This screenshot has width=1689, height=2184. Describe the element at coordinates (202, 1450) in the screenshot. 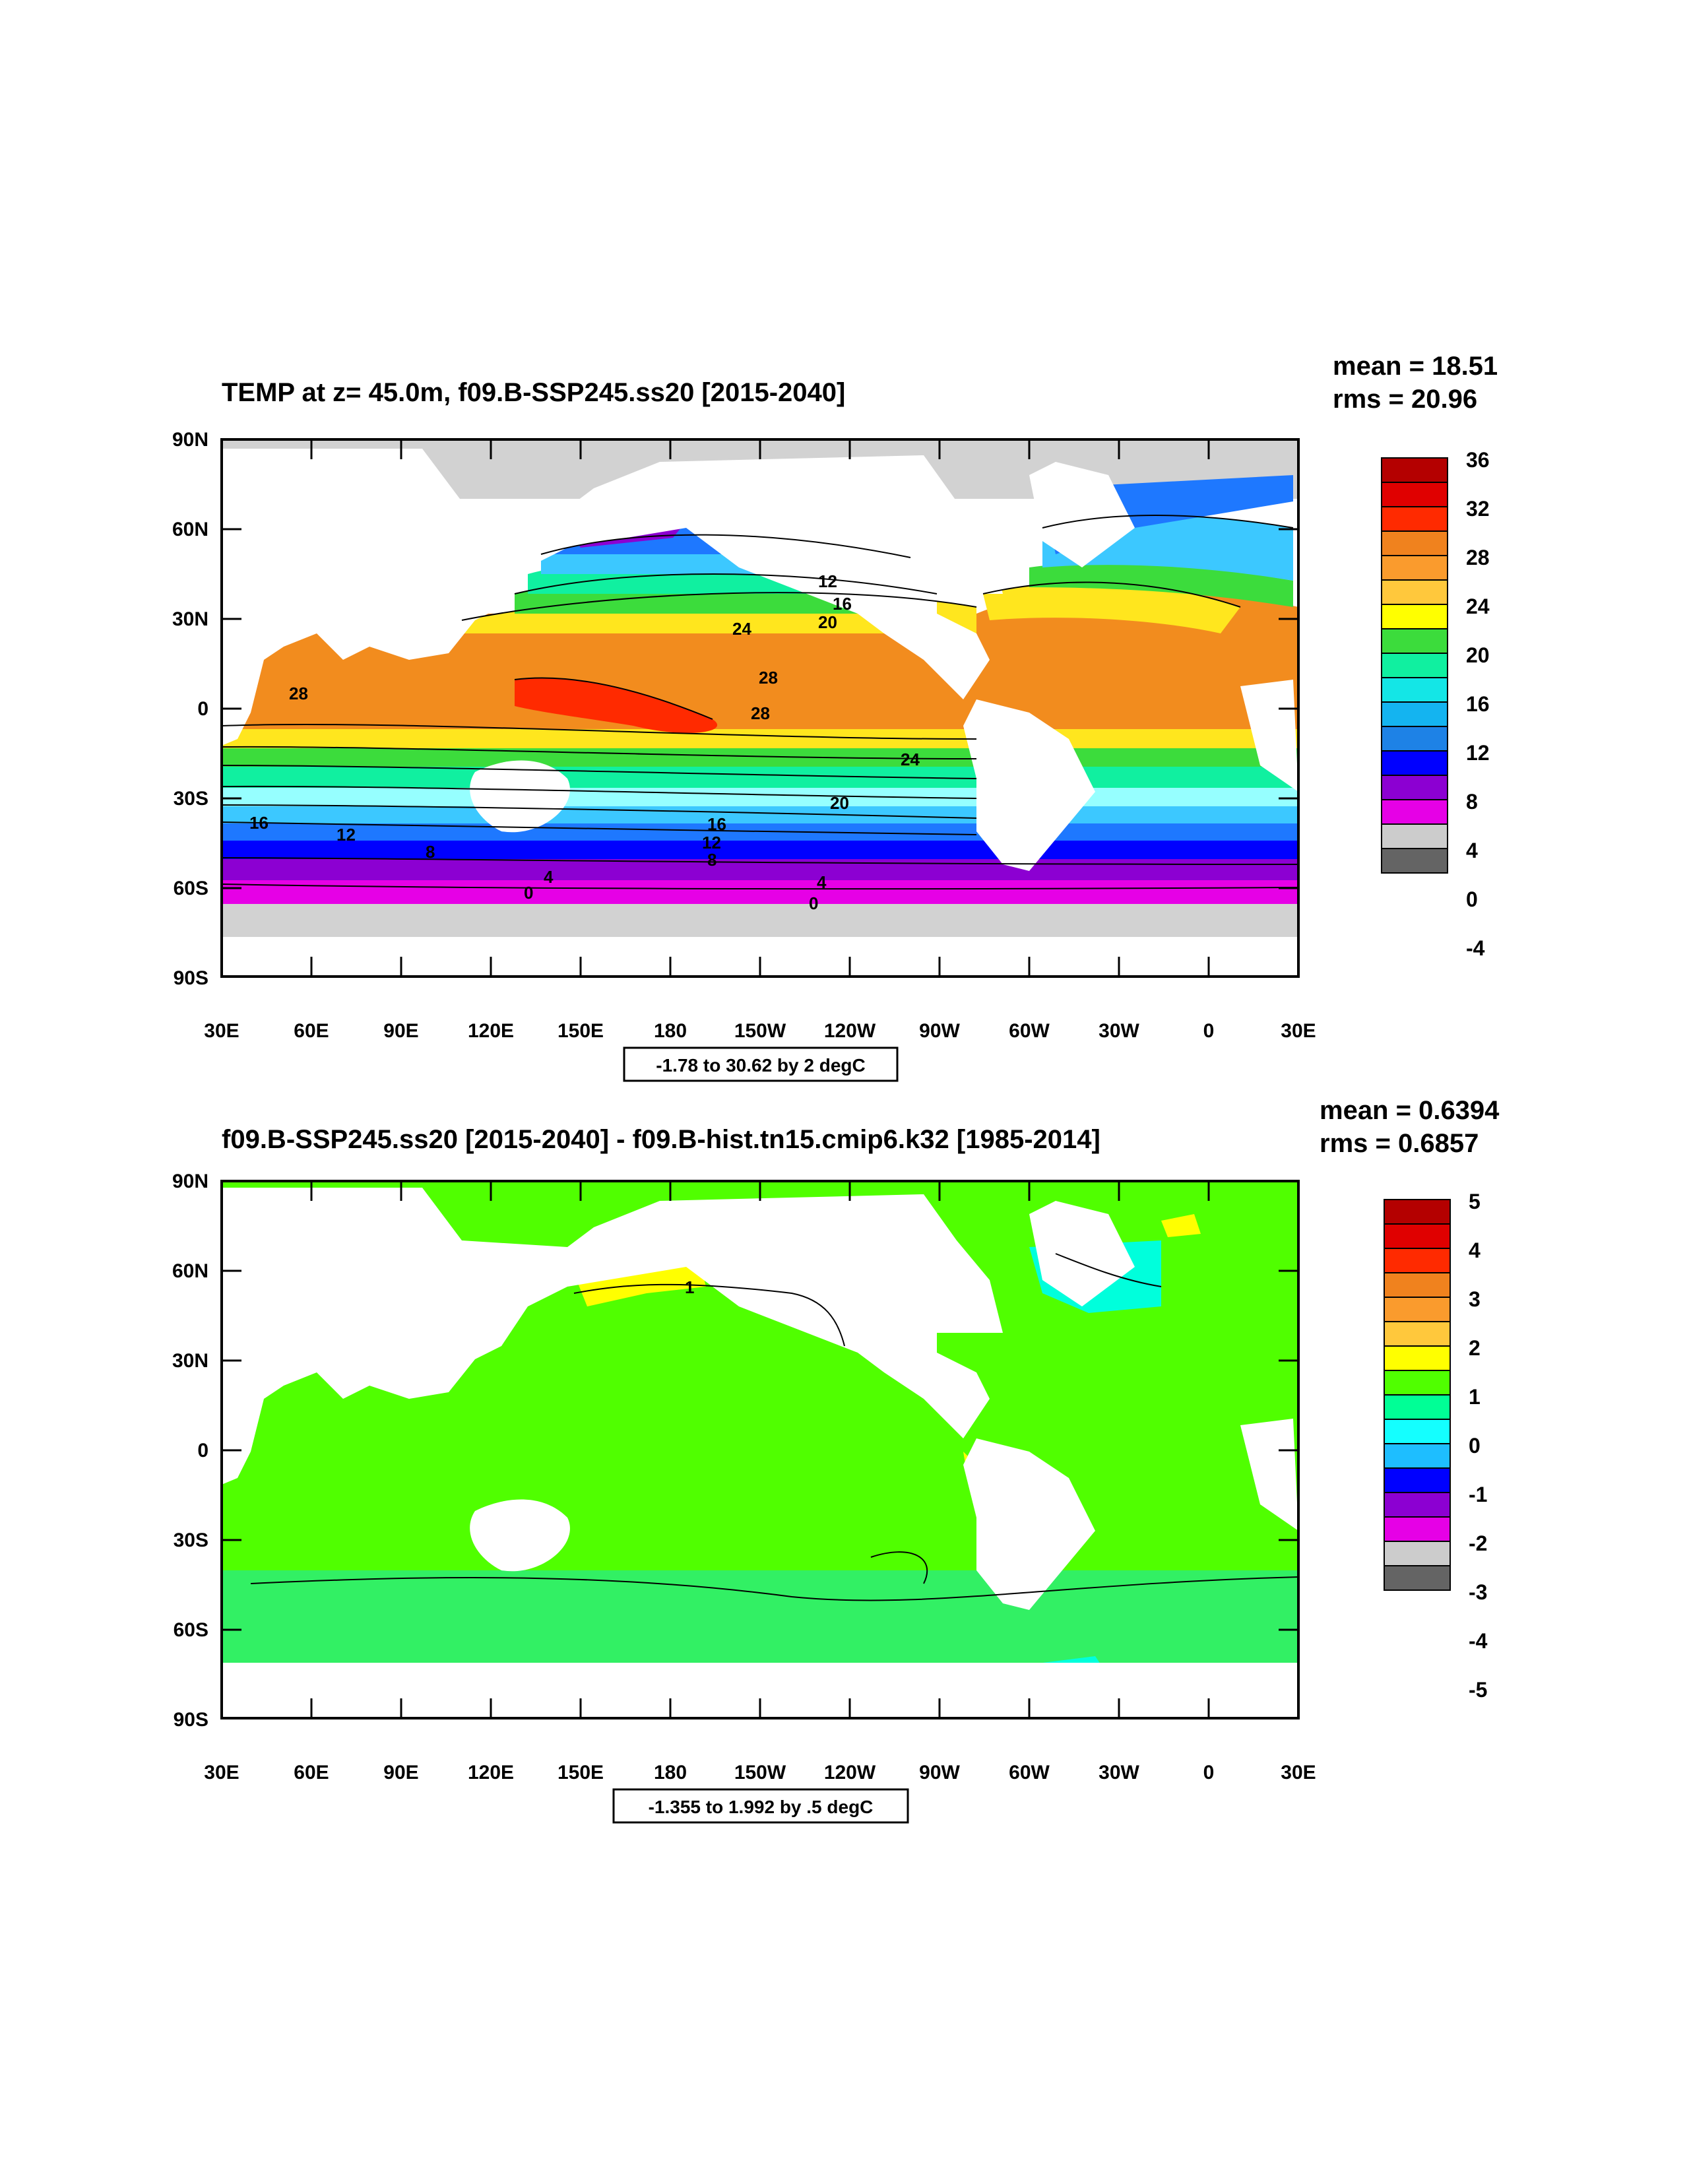

I see `y-tick-label: 0` at that location.